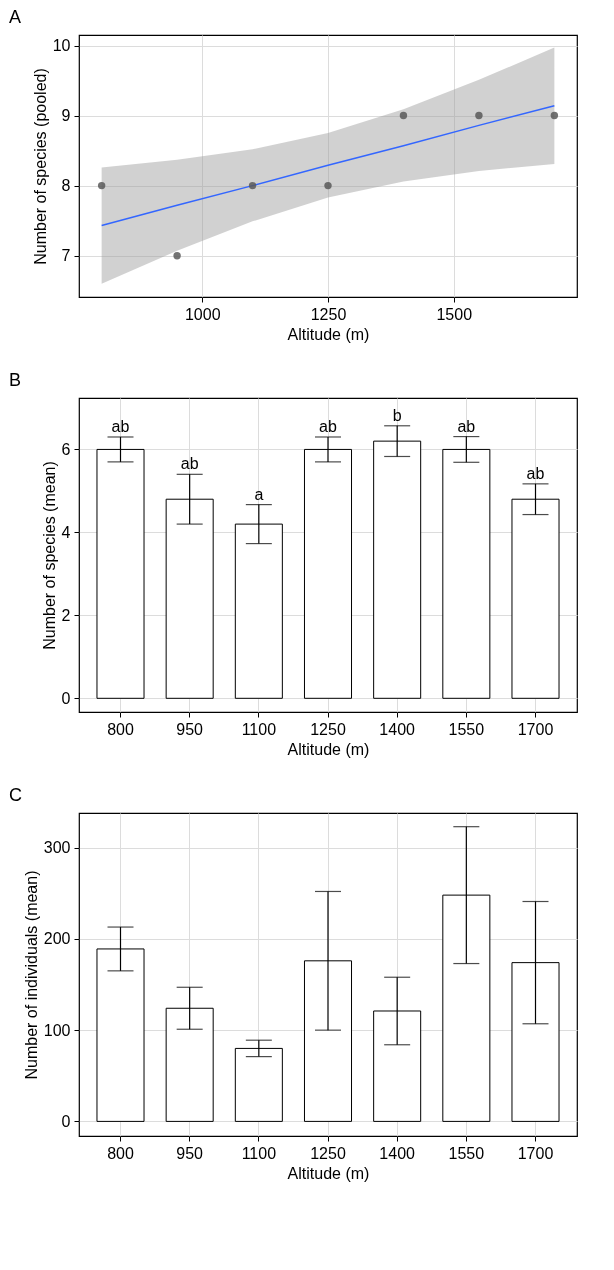 Image resolution: width=614 pixels, height=1270 pixels. What do you see at coordinates (454, 314) in the screenshot?
I see `x-tick-label: 1500` at bounding box center [454, 314].